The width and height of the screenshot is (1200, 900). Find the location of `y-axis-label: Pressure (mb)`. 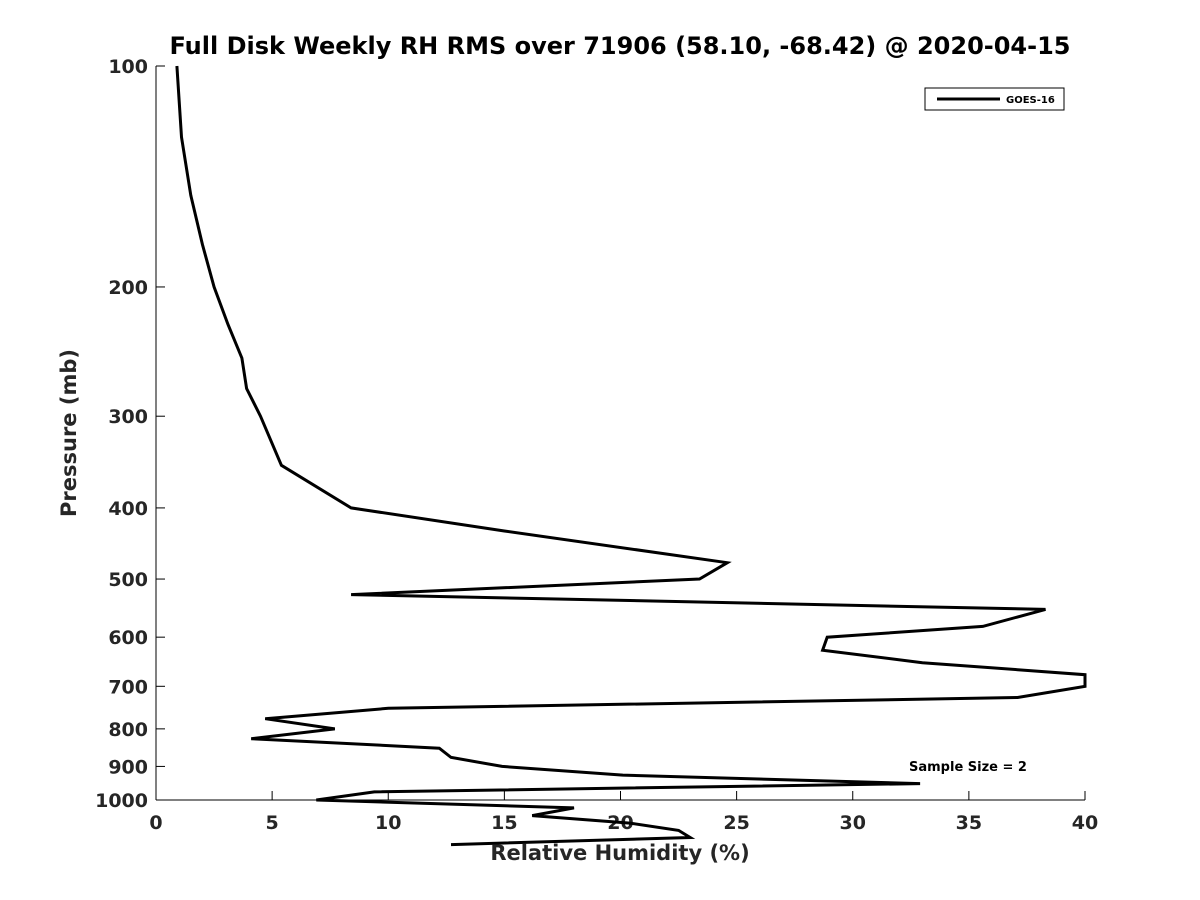

y-axis-label: Pressure (mb) is located at coordinates (69, 433).